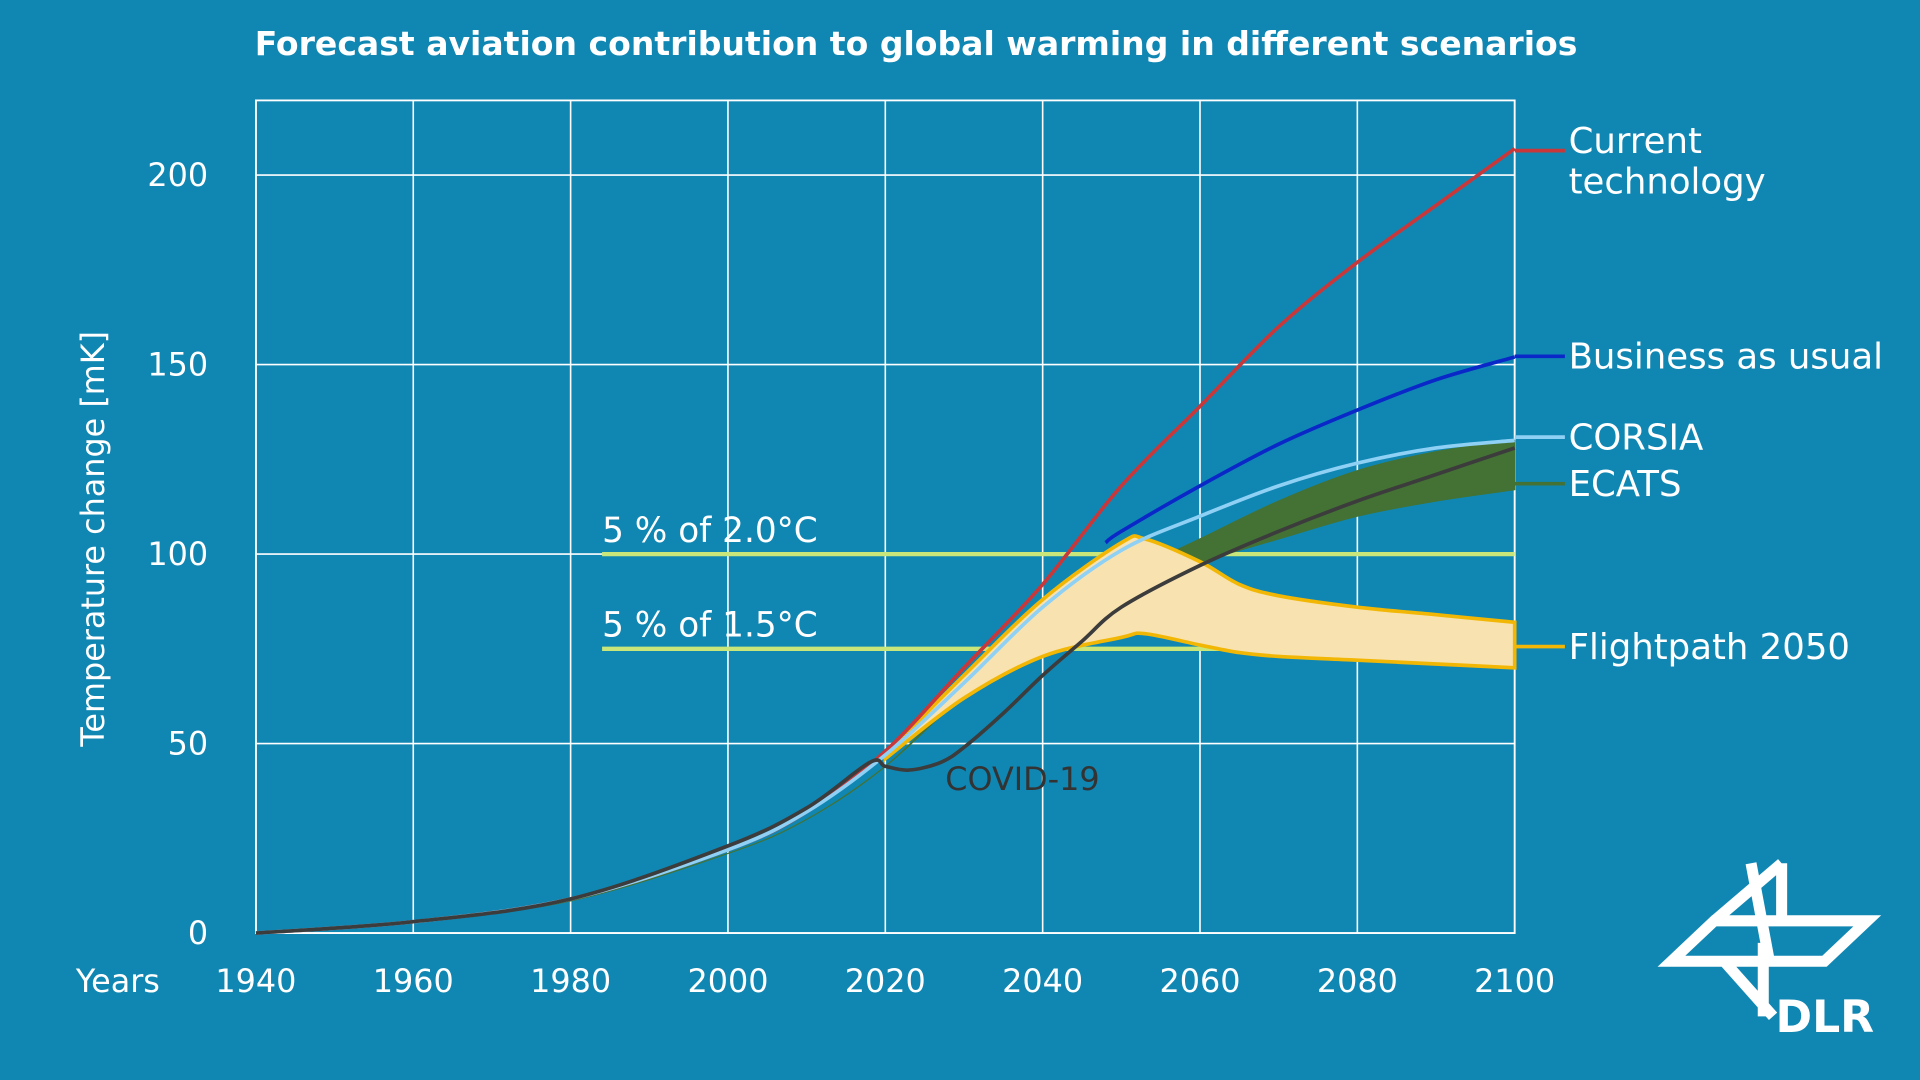 This screenshot has height=1080, width=1920. What do you see at coordinates (1514, 981) in the screenshot?
I see `x-tick-label: 2100` at bounding box center [1514, 981].